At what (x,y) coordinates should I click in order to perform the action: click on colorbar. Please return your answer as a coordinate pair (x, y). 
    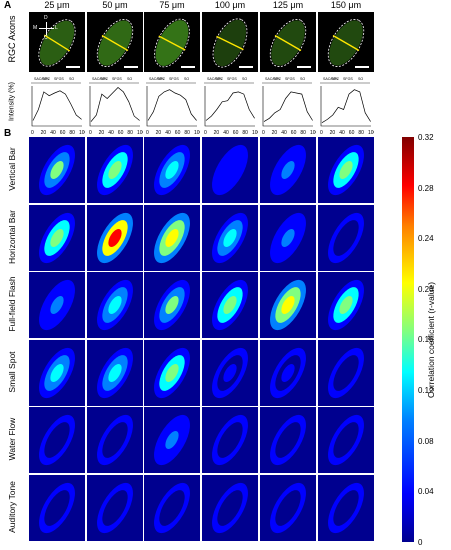
    Looking at the image, I should click on (408, 339).